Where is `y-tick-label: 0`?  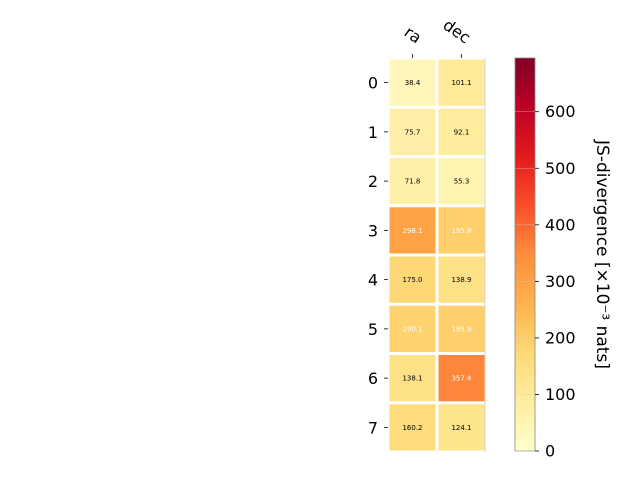
y-tick-label: 0 is located at coordinates (373, 83).